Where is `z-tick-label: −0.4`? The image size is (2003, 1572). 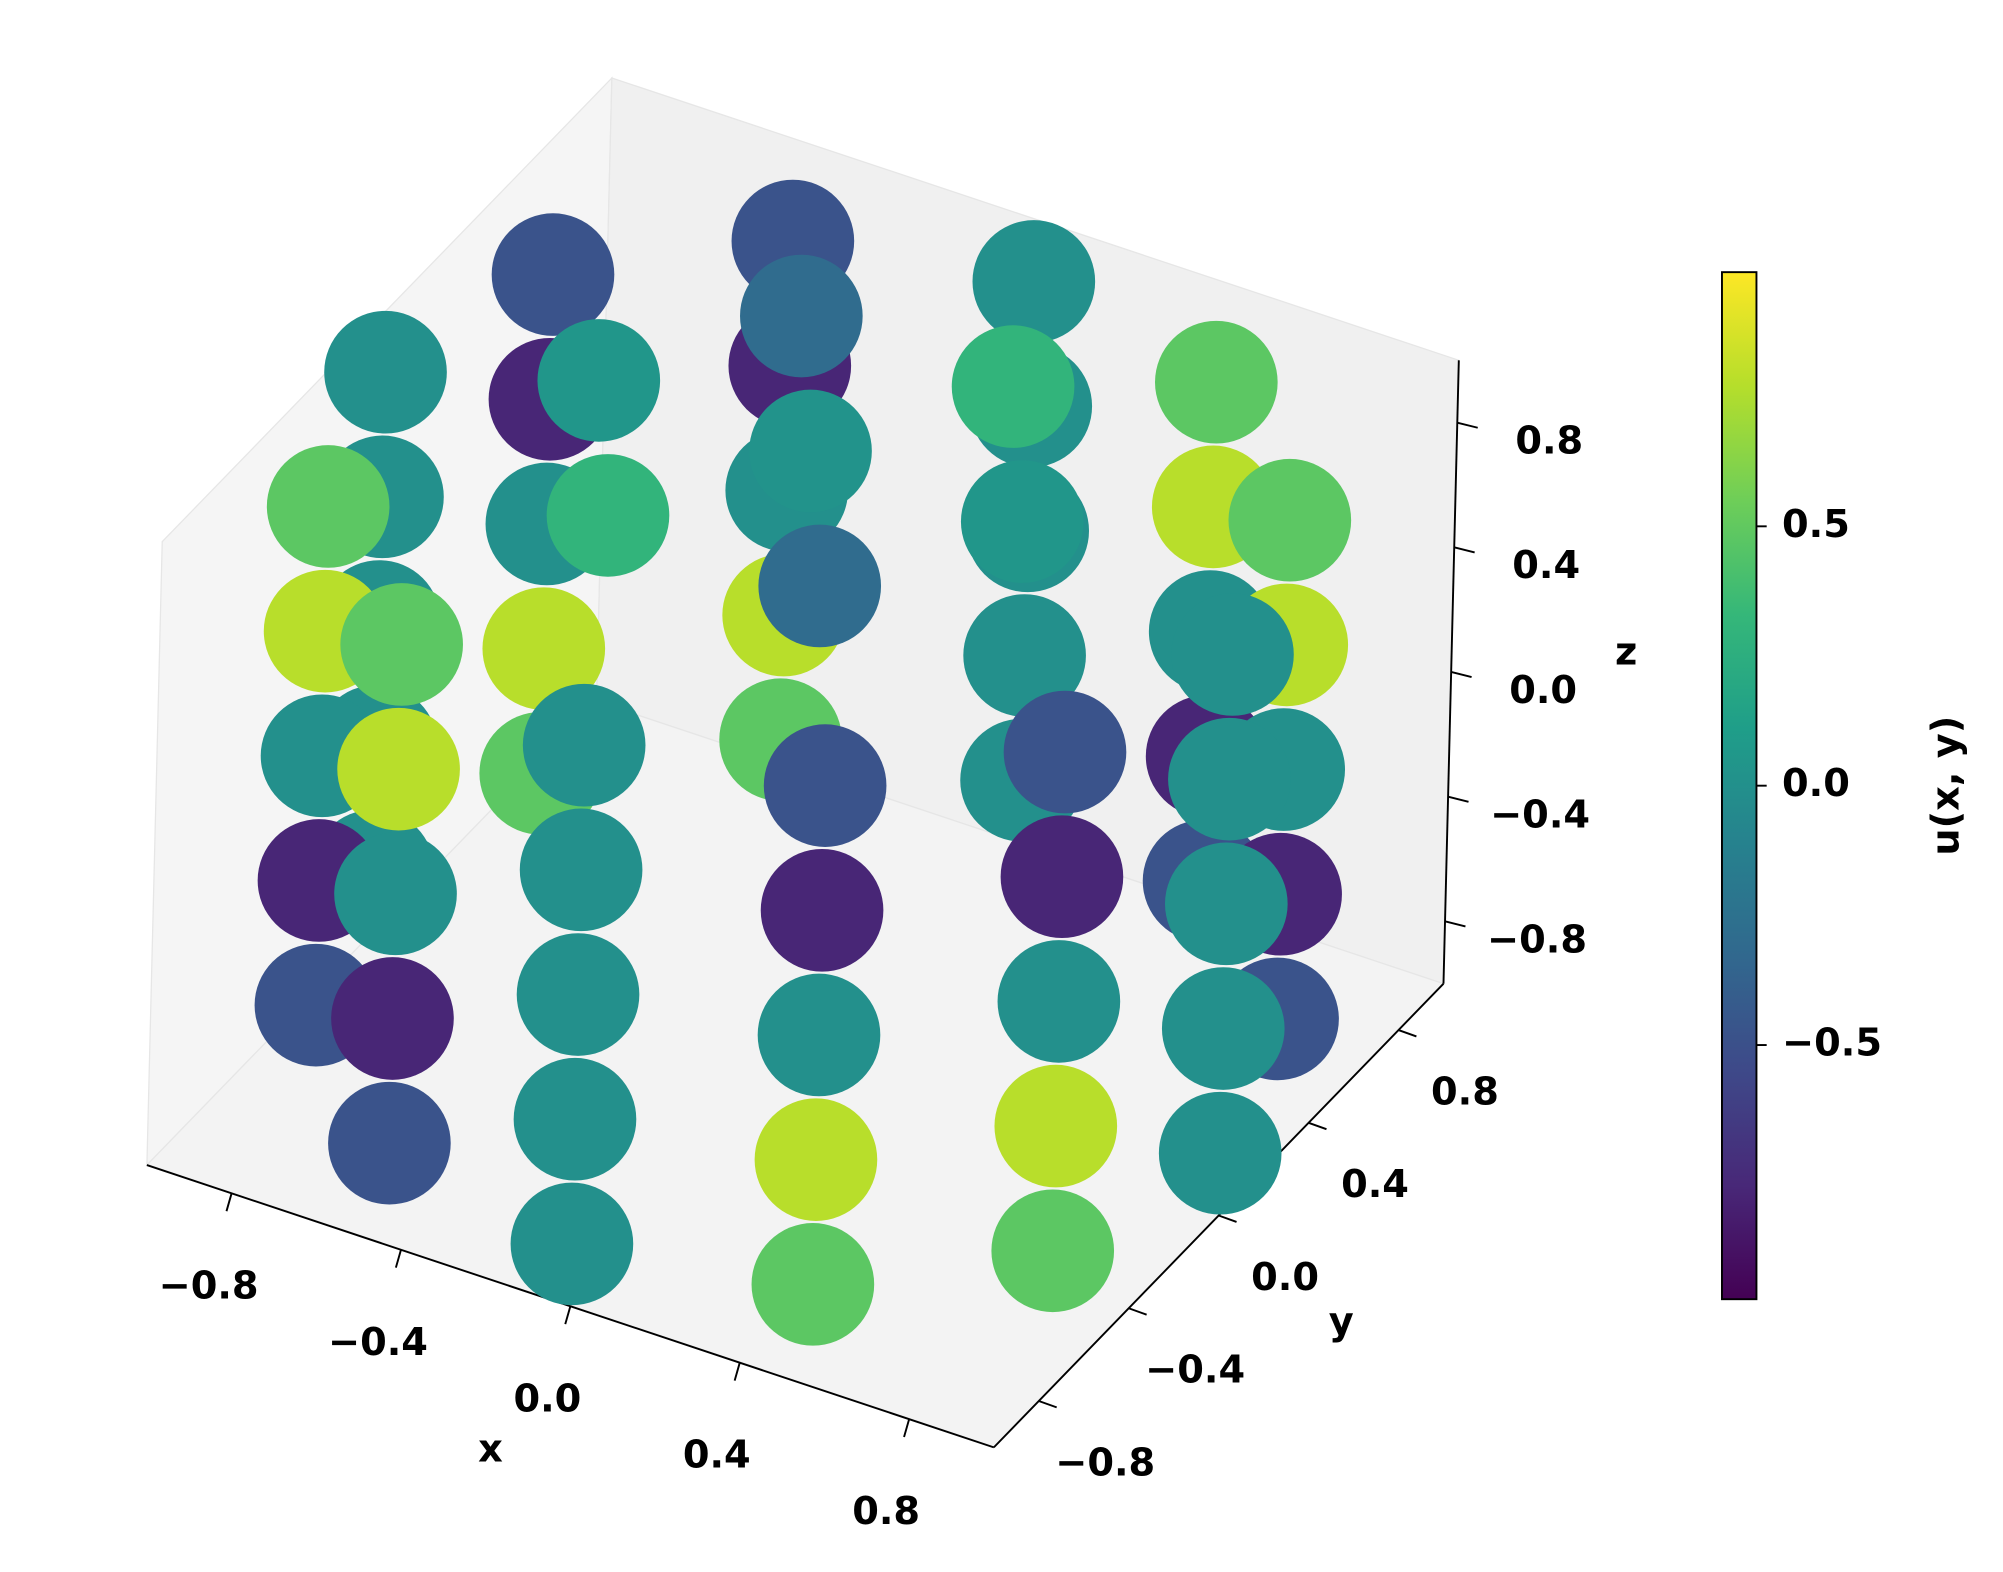 z-tick-label: −0.4 is located at coordinates (1540, 815).